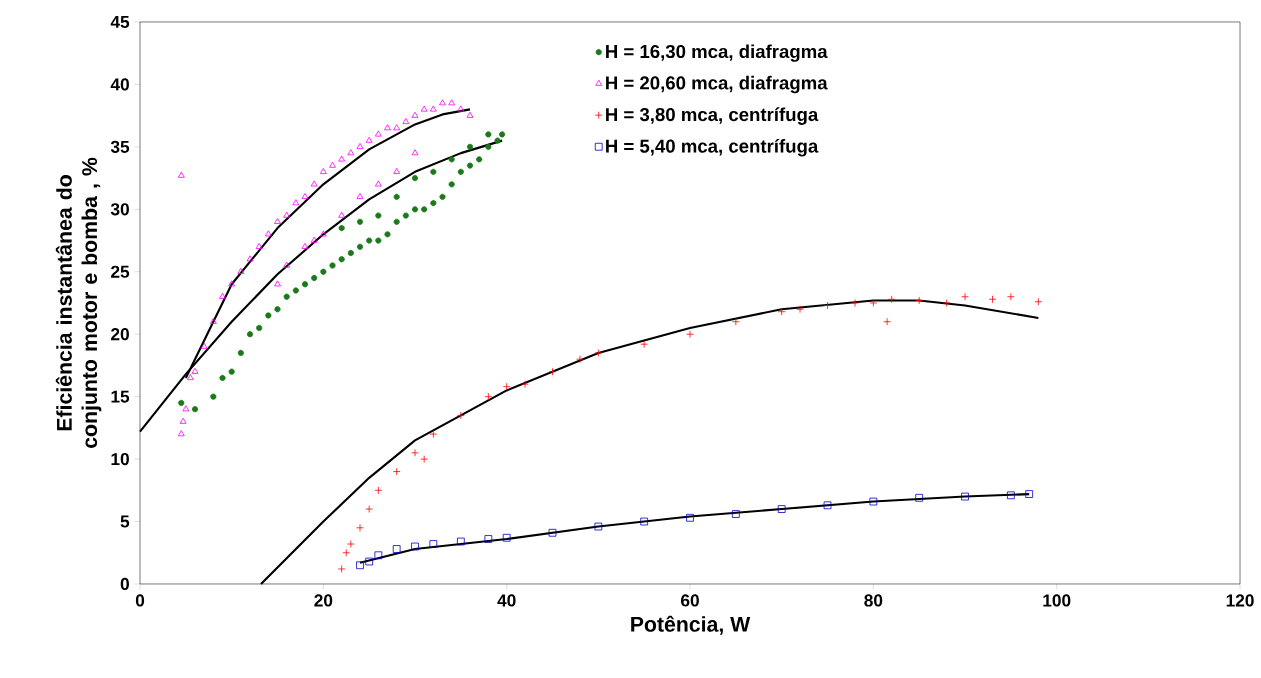 This screenshot has width=1261, height=678. Describe the element at coordinates (690, 600) in the screenshot. I see `x-tick-label: 60` at that location.